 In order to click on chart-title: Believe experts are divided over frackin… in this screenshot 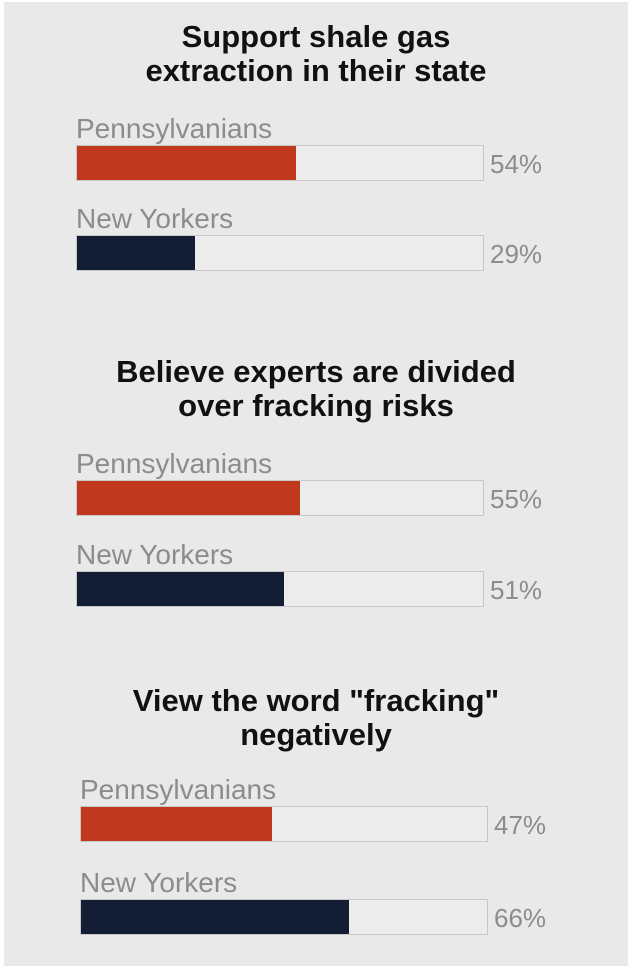, I will do `click(316, 389)`.